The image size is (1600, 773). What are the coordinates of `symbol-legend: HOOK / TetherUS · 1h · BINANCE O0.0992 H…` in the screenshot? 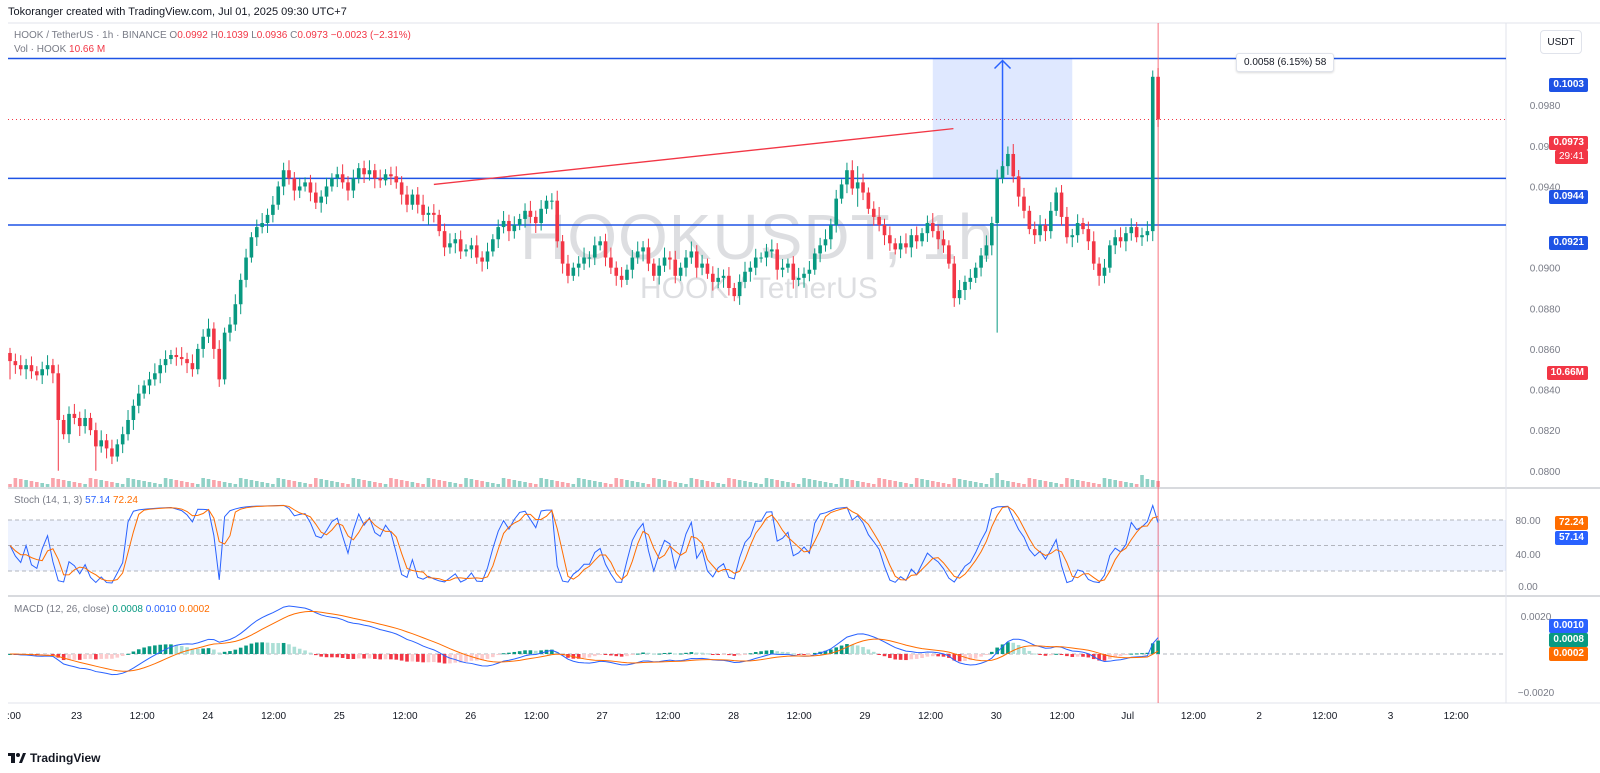 It's located at (212, 35).